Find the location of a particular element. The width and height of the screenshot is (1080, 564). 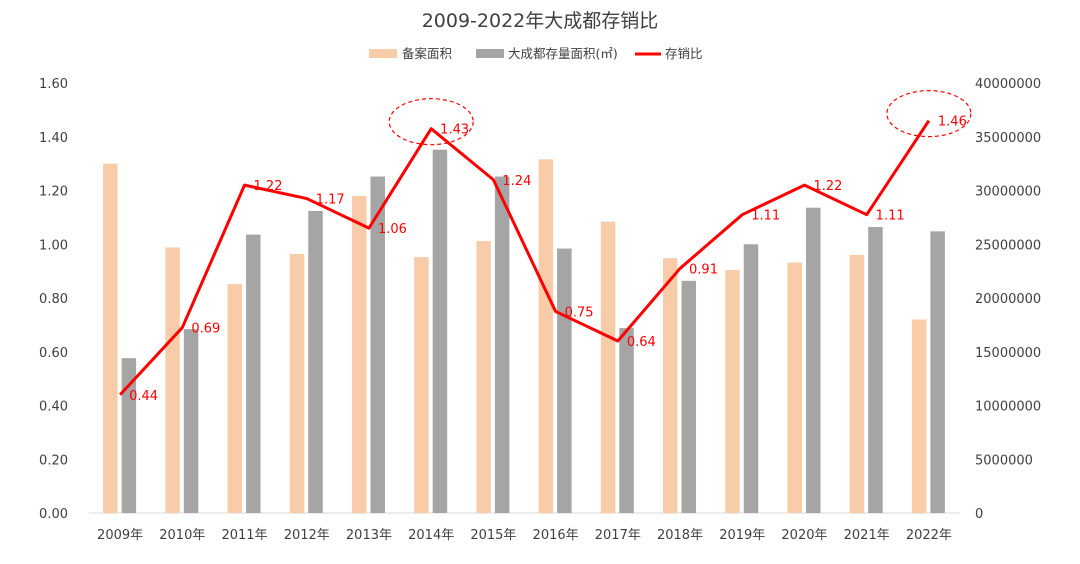

x-tick-label: 2014年 is located at coordinates (431, 535).